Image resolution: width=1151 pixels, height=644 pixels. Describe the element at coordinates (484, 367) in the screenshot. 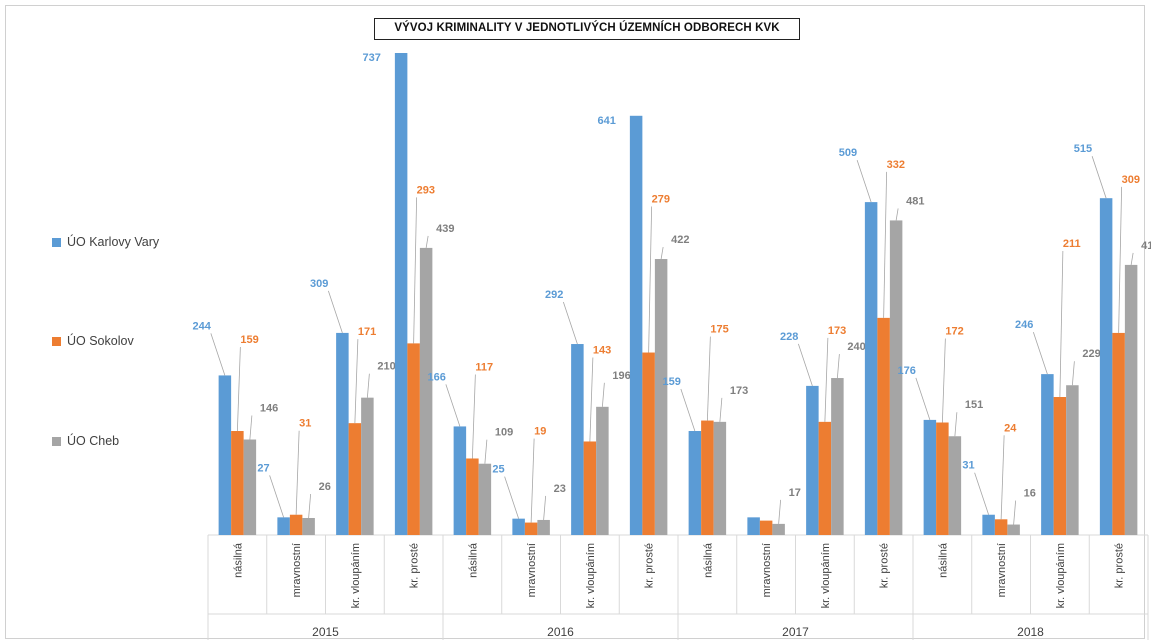

I see `data-label: 117` at that location.